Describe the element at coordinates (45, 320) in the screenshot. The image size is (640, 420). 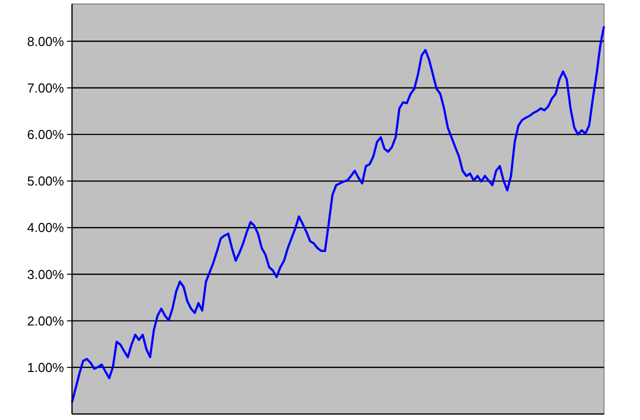
I see `y-tick-label: 2.00%` at that location.